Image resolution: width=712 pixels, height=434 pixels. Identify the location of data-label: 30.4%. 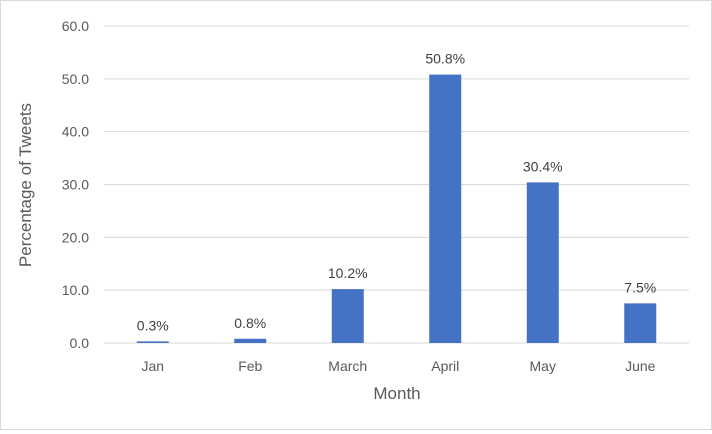
(543, 166).